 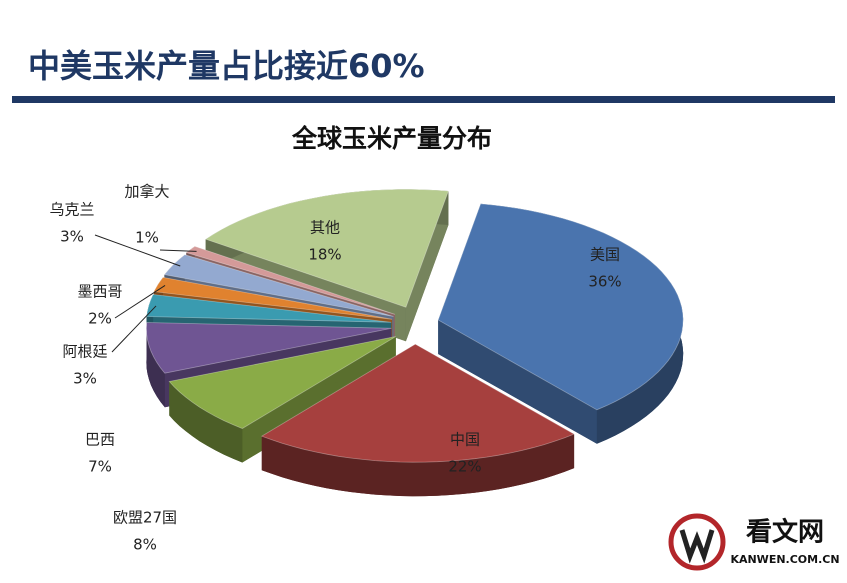 I want to click on watermark-name: 看文网, so click(x=785, y=532).